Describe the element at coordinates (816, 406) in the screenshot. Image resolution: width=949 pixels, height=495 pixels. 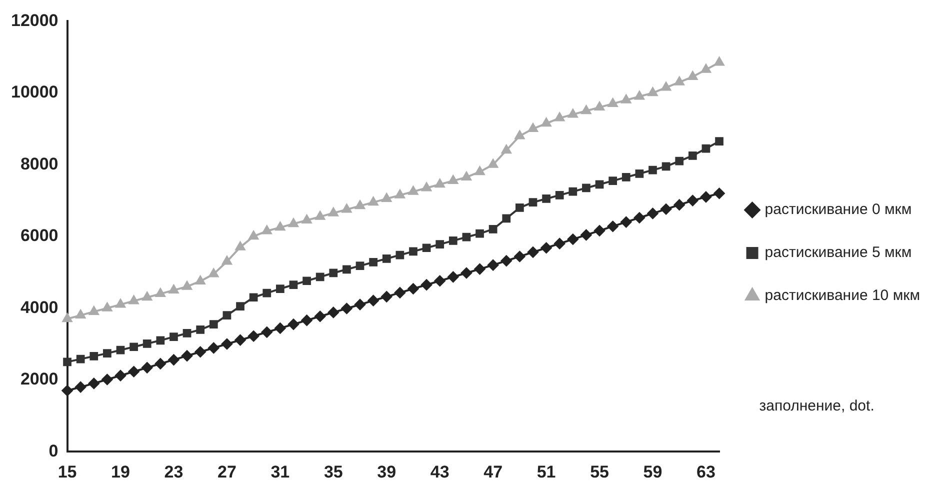
I see `x-axis-title: заполнение, dot.` at that location.